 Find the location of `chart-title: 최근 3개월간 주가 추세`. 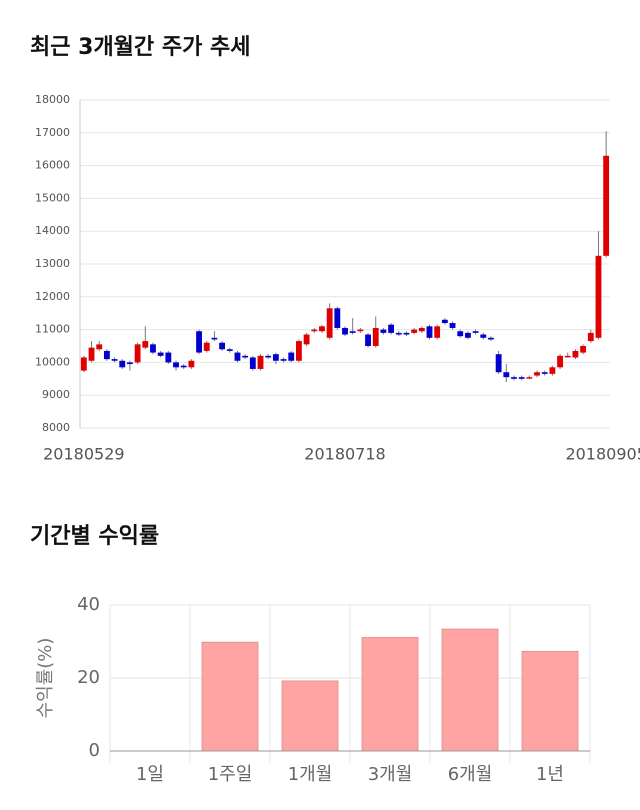

chart-title: 최근 3개월간 주가 추세 is located at coordinates (140, 47).